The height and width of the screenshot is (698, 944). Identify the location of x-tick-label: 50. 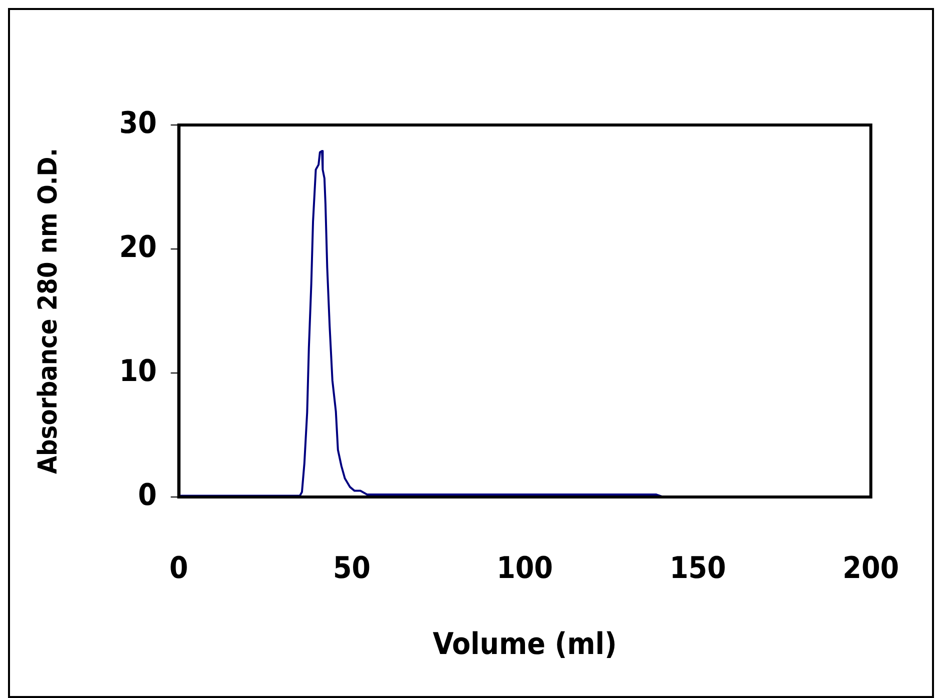
(351, 568).